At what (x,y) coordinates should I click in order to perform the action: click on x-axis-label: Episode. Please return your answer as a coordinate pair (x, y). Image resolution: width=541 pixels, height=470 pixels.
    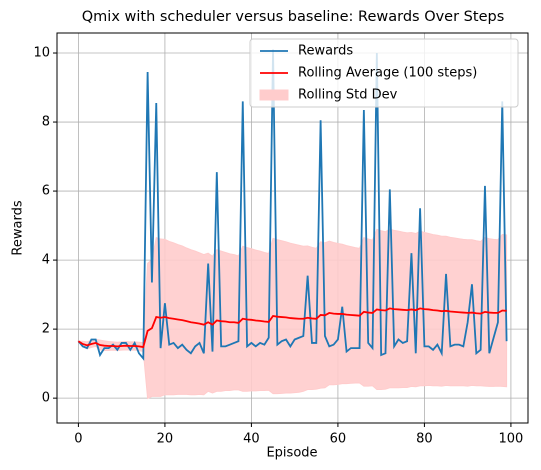
    Looking at the image, I should click on (291, 453).